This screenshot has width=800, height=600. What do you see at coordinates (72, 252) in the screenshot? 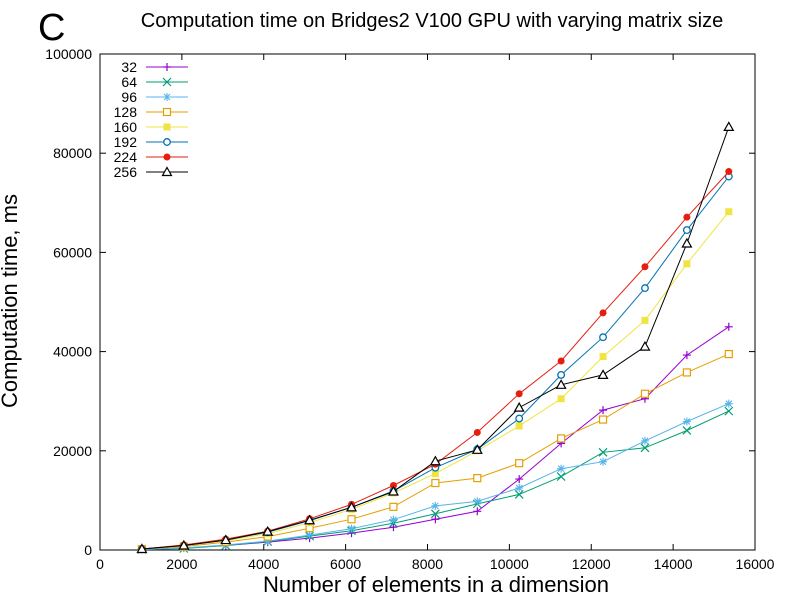
I see `y-tick-label: 60000` at bounding box center [72, 252].